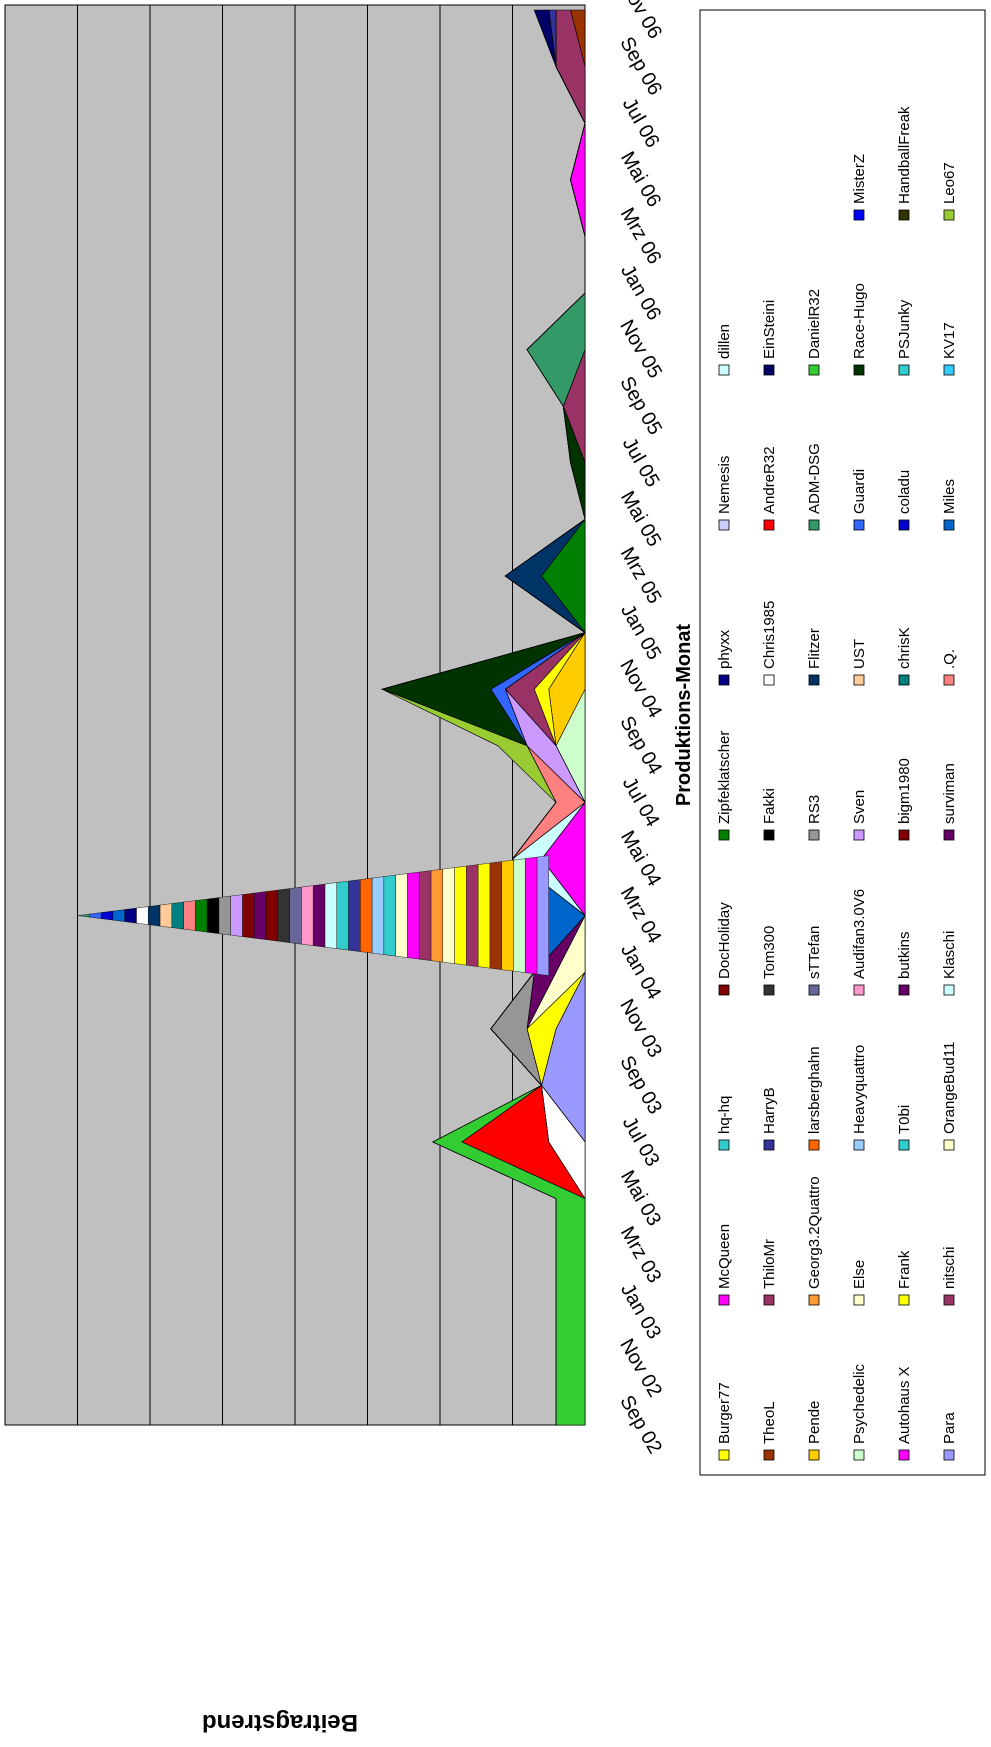  I want to click on legend-item: ADM-DSG, so click(814, 487).